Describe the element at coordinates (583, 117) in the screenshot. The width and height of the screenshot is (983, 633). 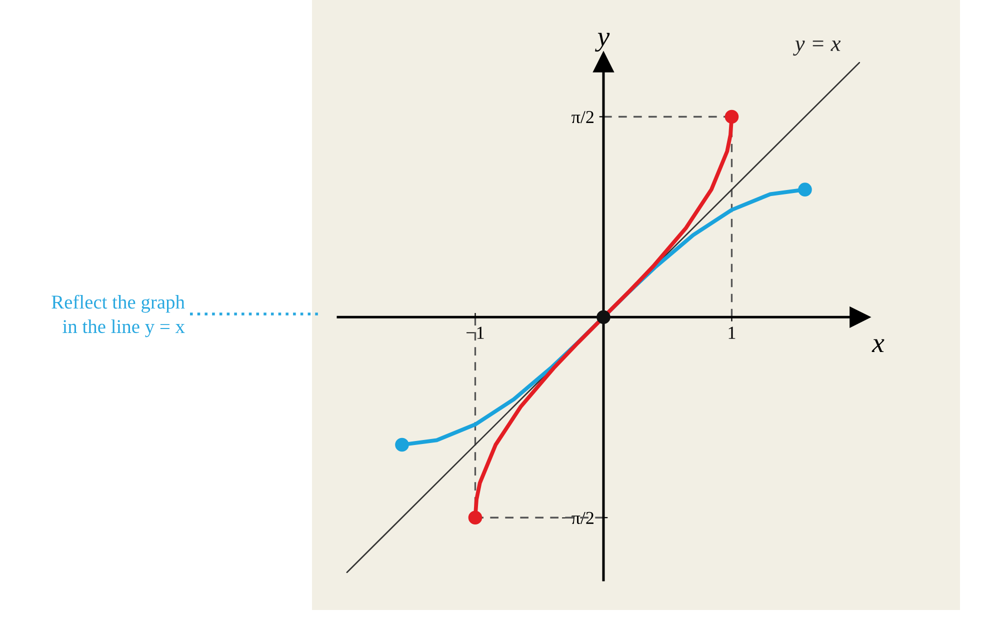
I see `y-tick-label: π/2` at that location.